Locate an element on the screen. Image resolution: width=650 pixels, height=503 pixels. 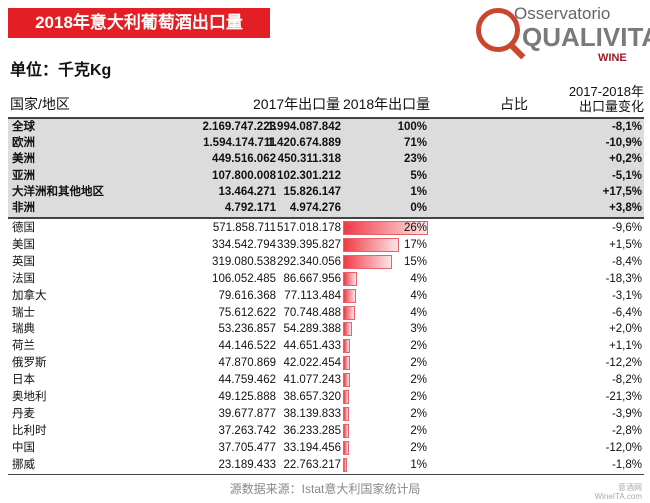
value-2018: 38.139.833 is located at coordinates (312, 413).